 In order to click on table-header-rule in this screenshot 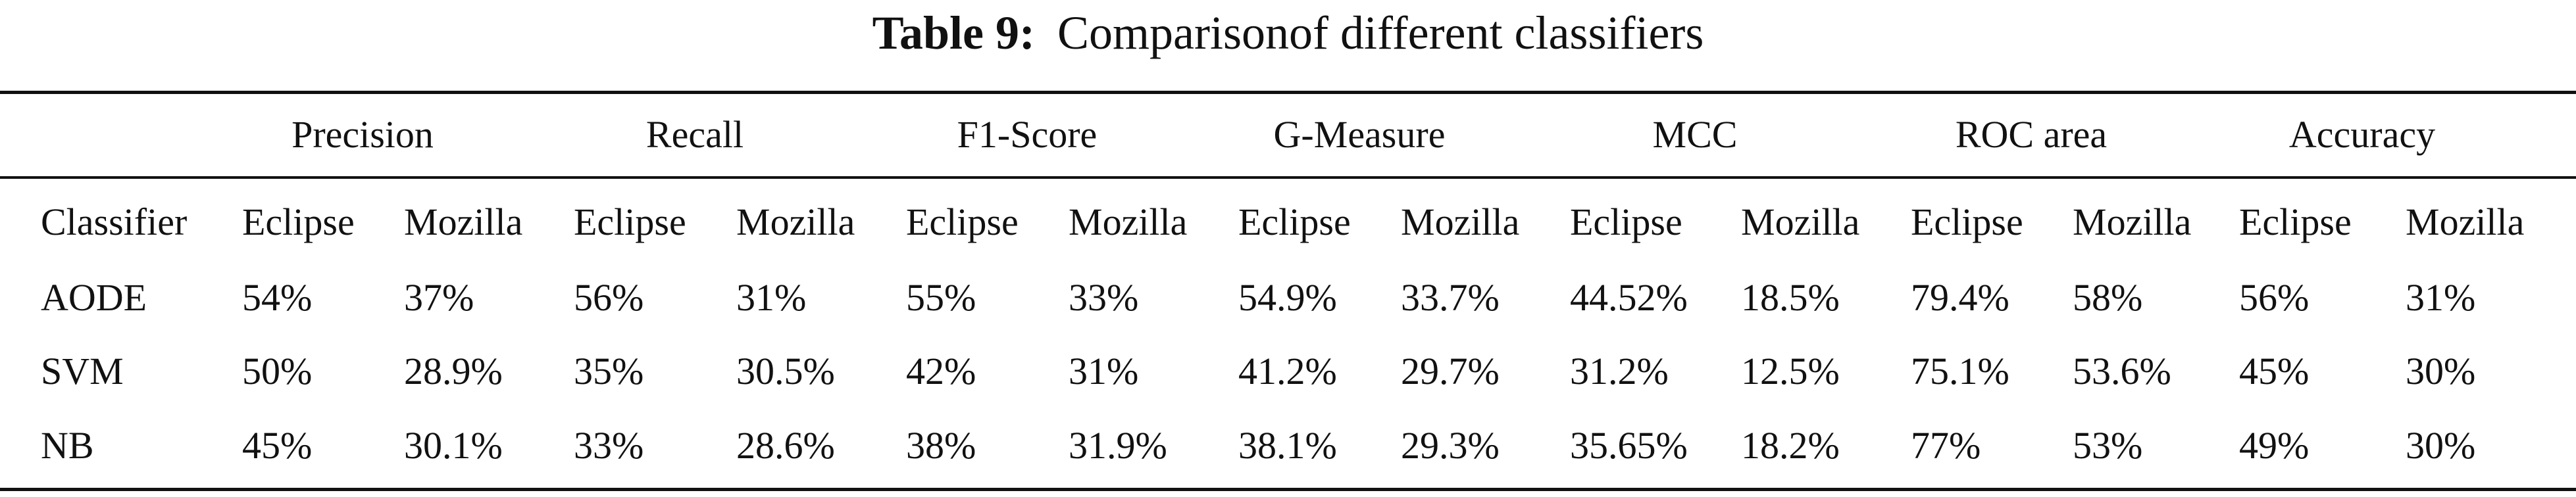, I will do `click(1288, 177)`.